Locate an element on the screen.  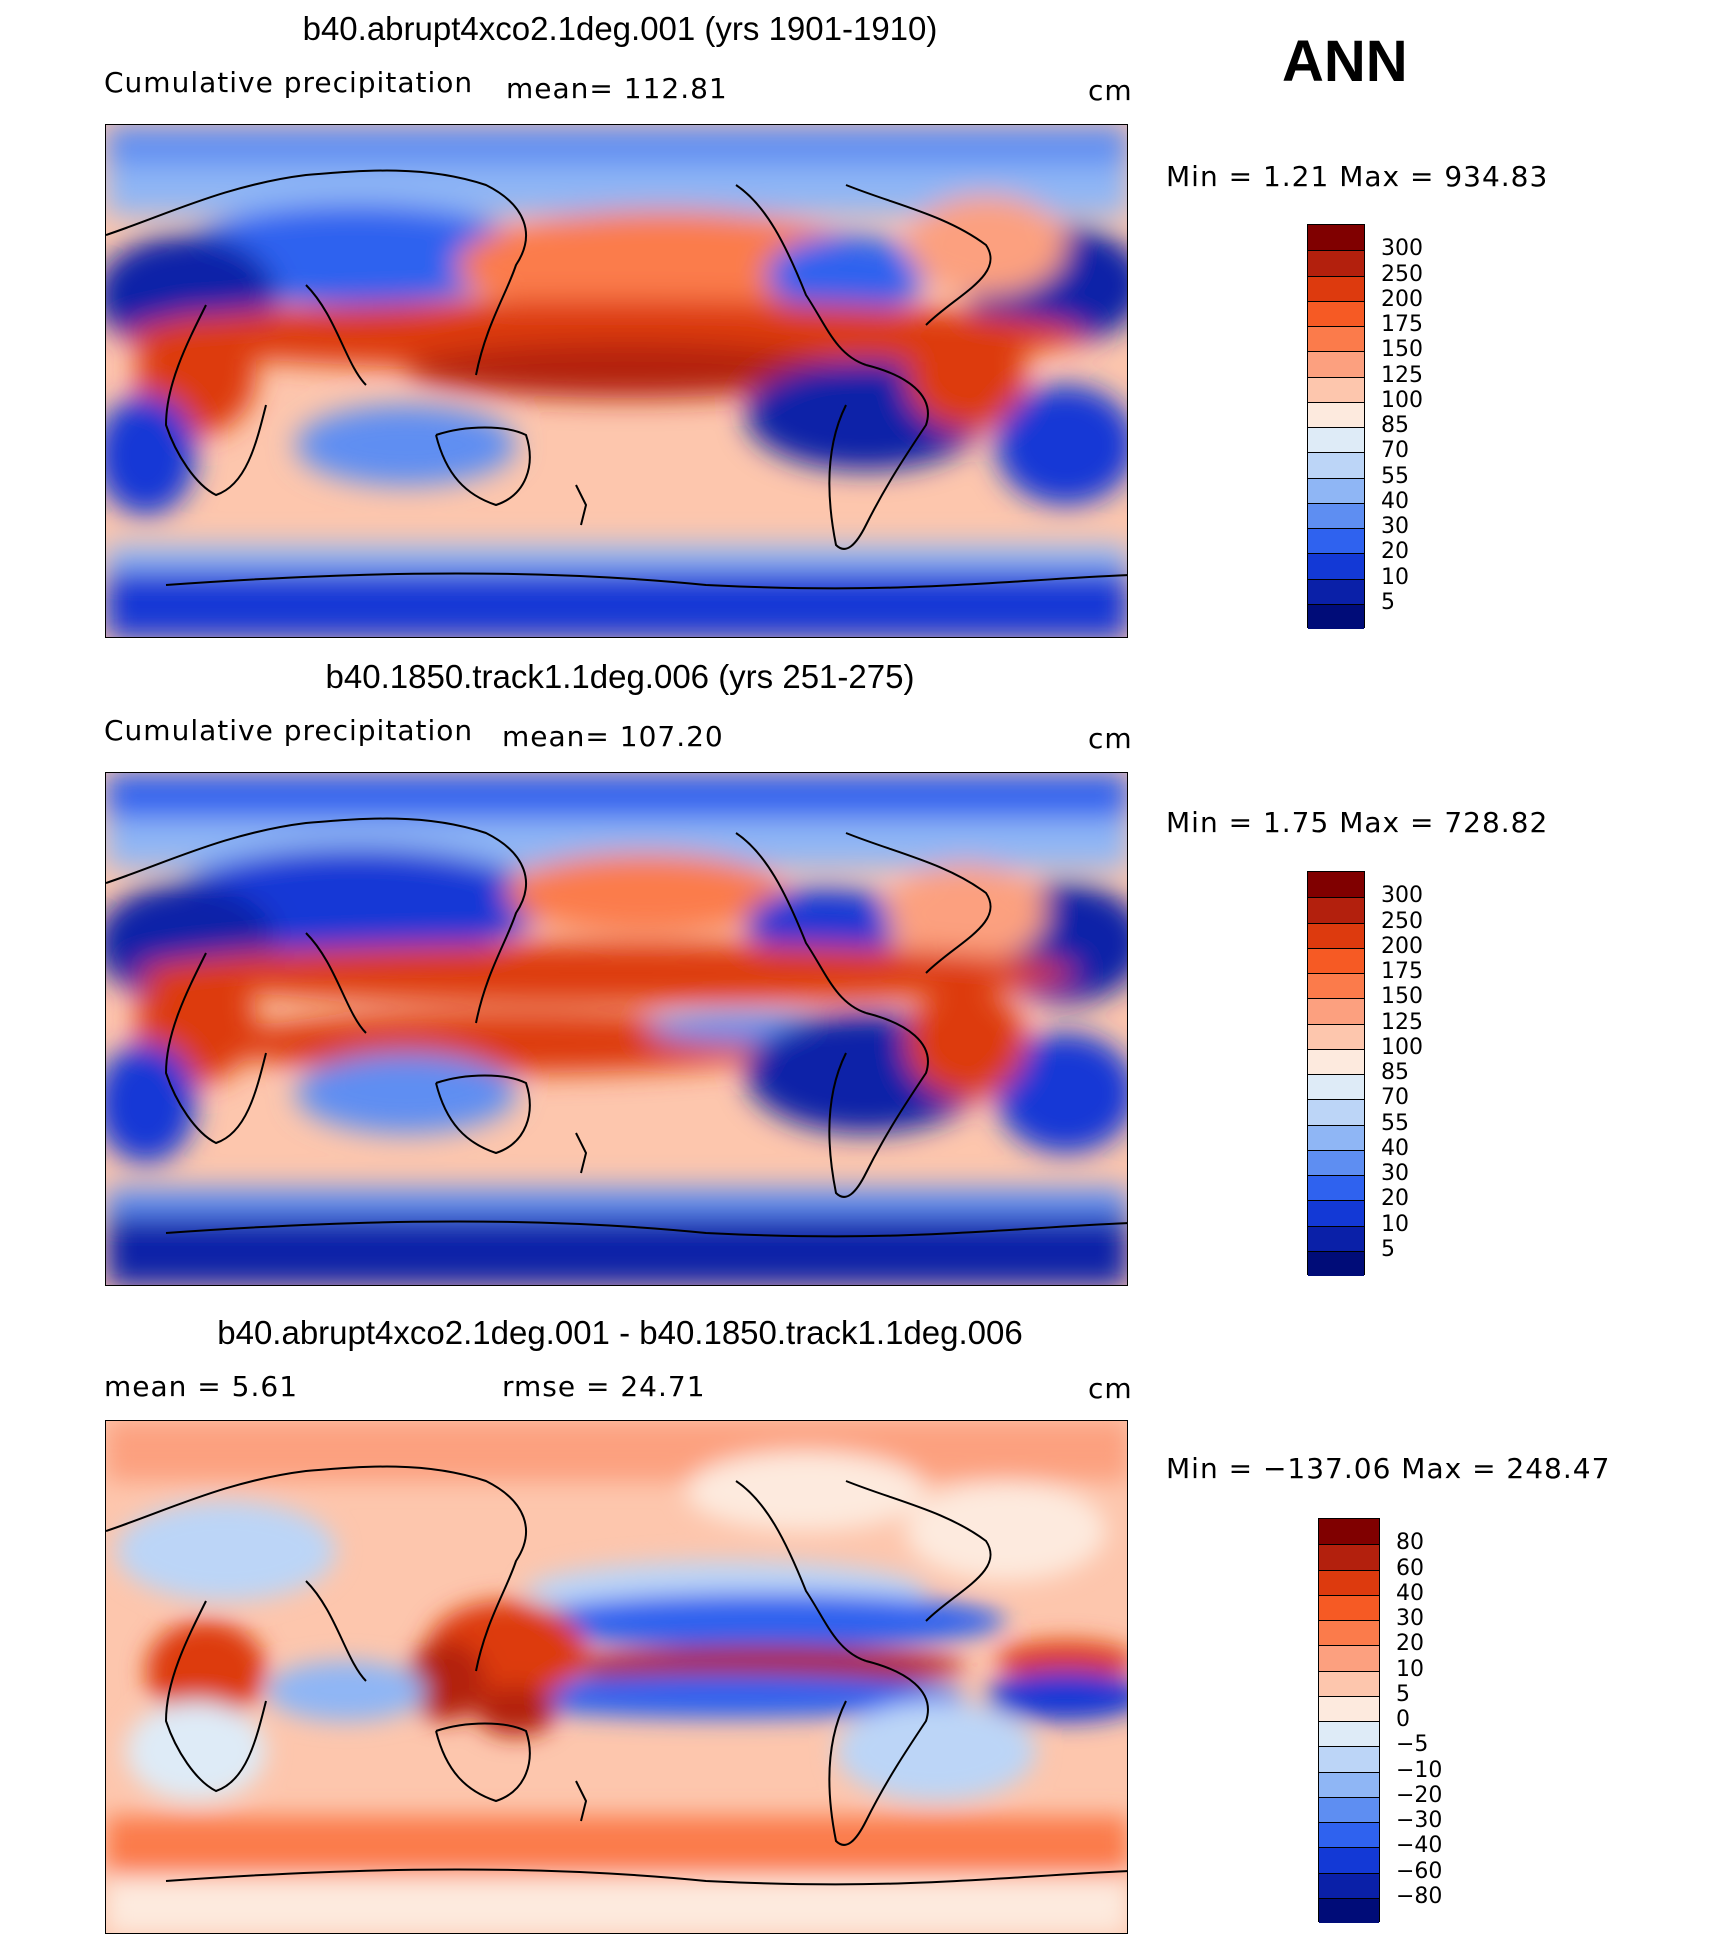
colorbar-tick-label: −10 is located at coordinates (1419, 1770).